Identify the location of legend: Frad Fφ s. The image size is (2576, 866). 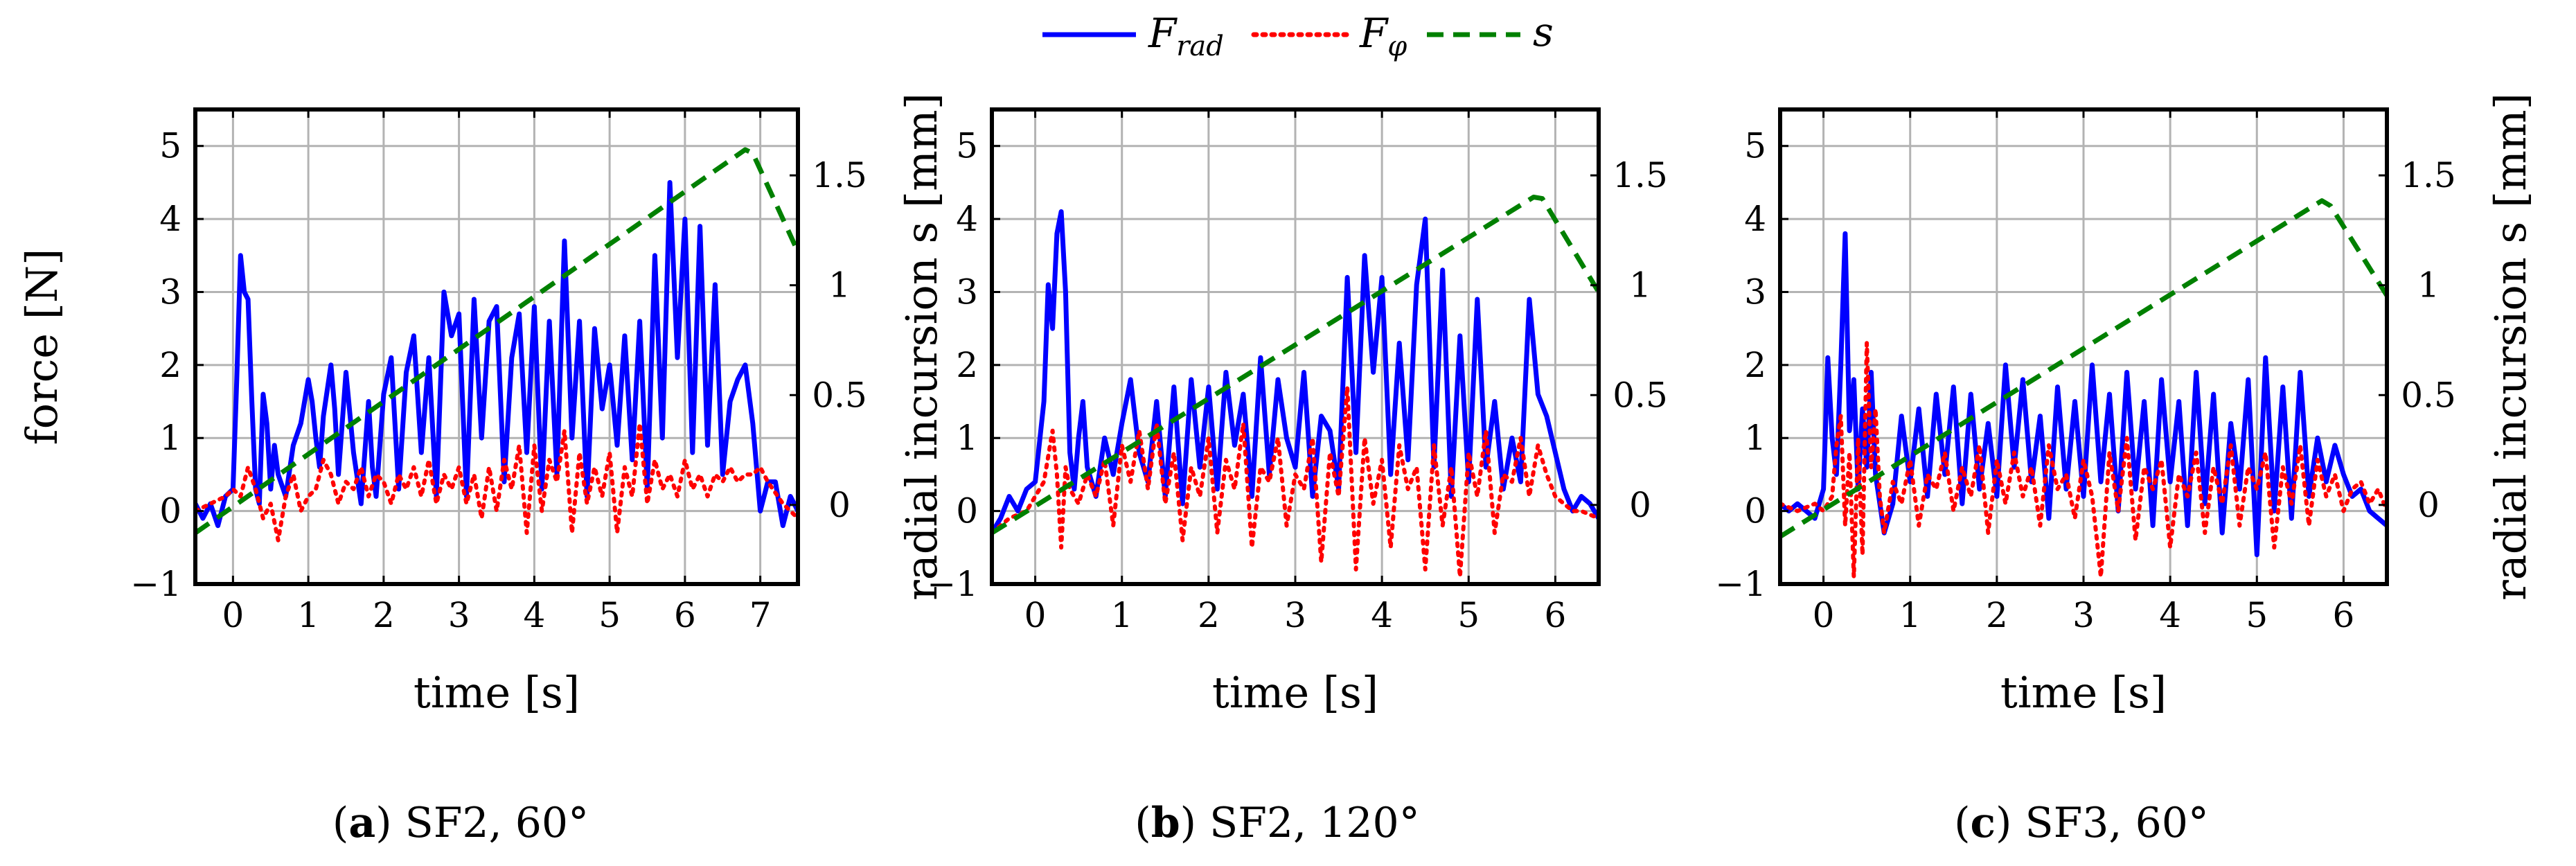
(1298, 35).